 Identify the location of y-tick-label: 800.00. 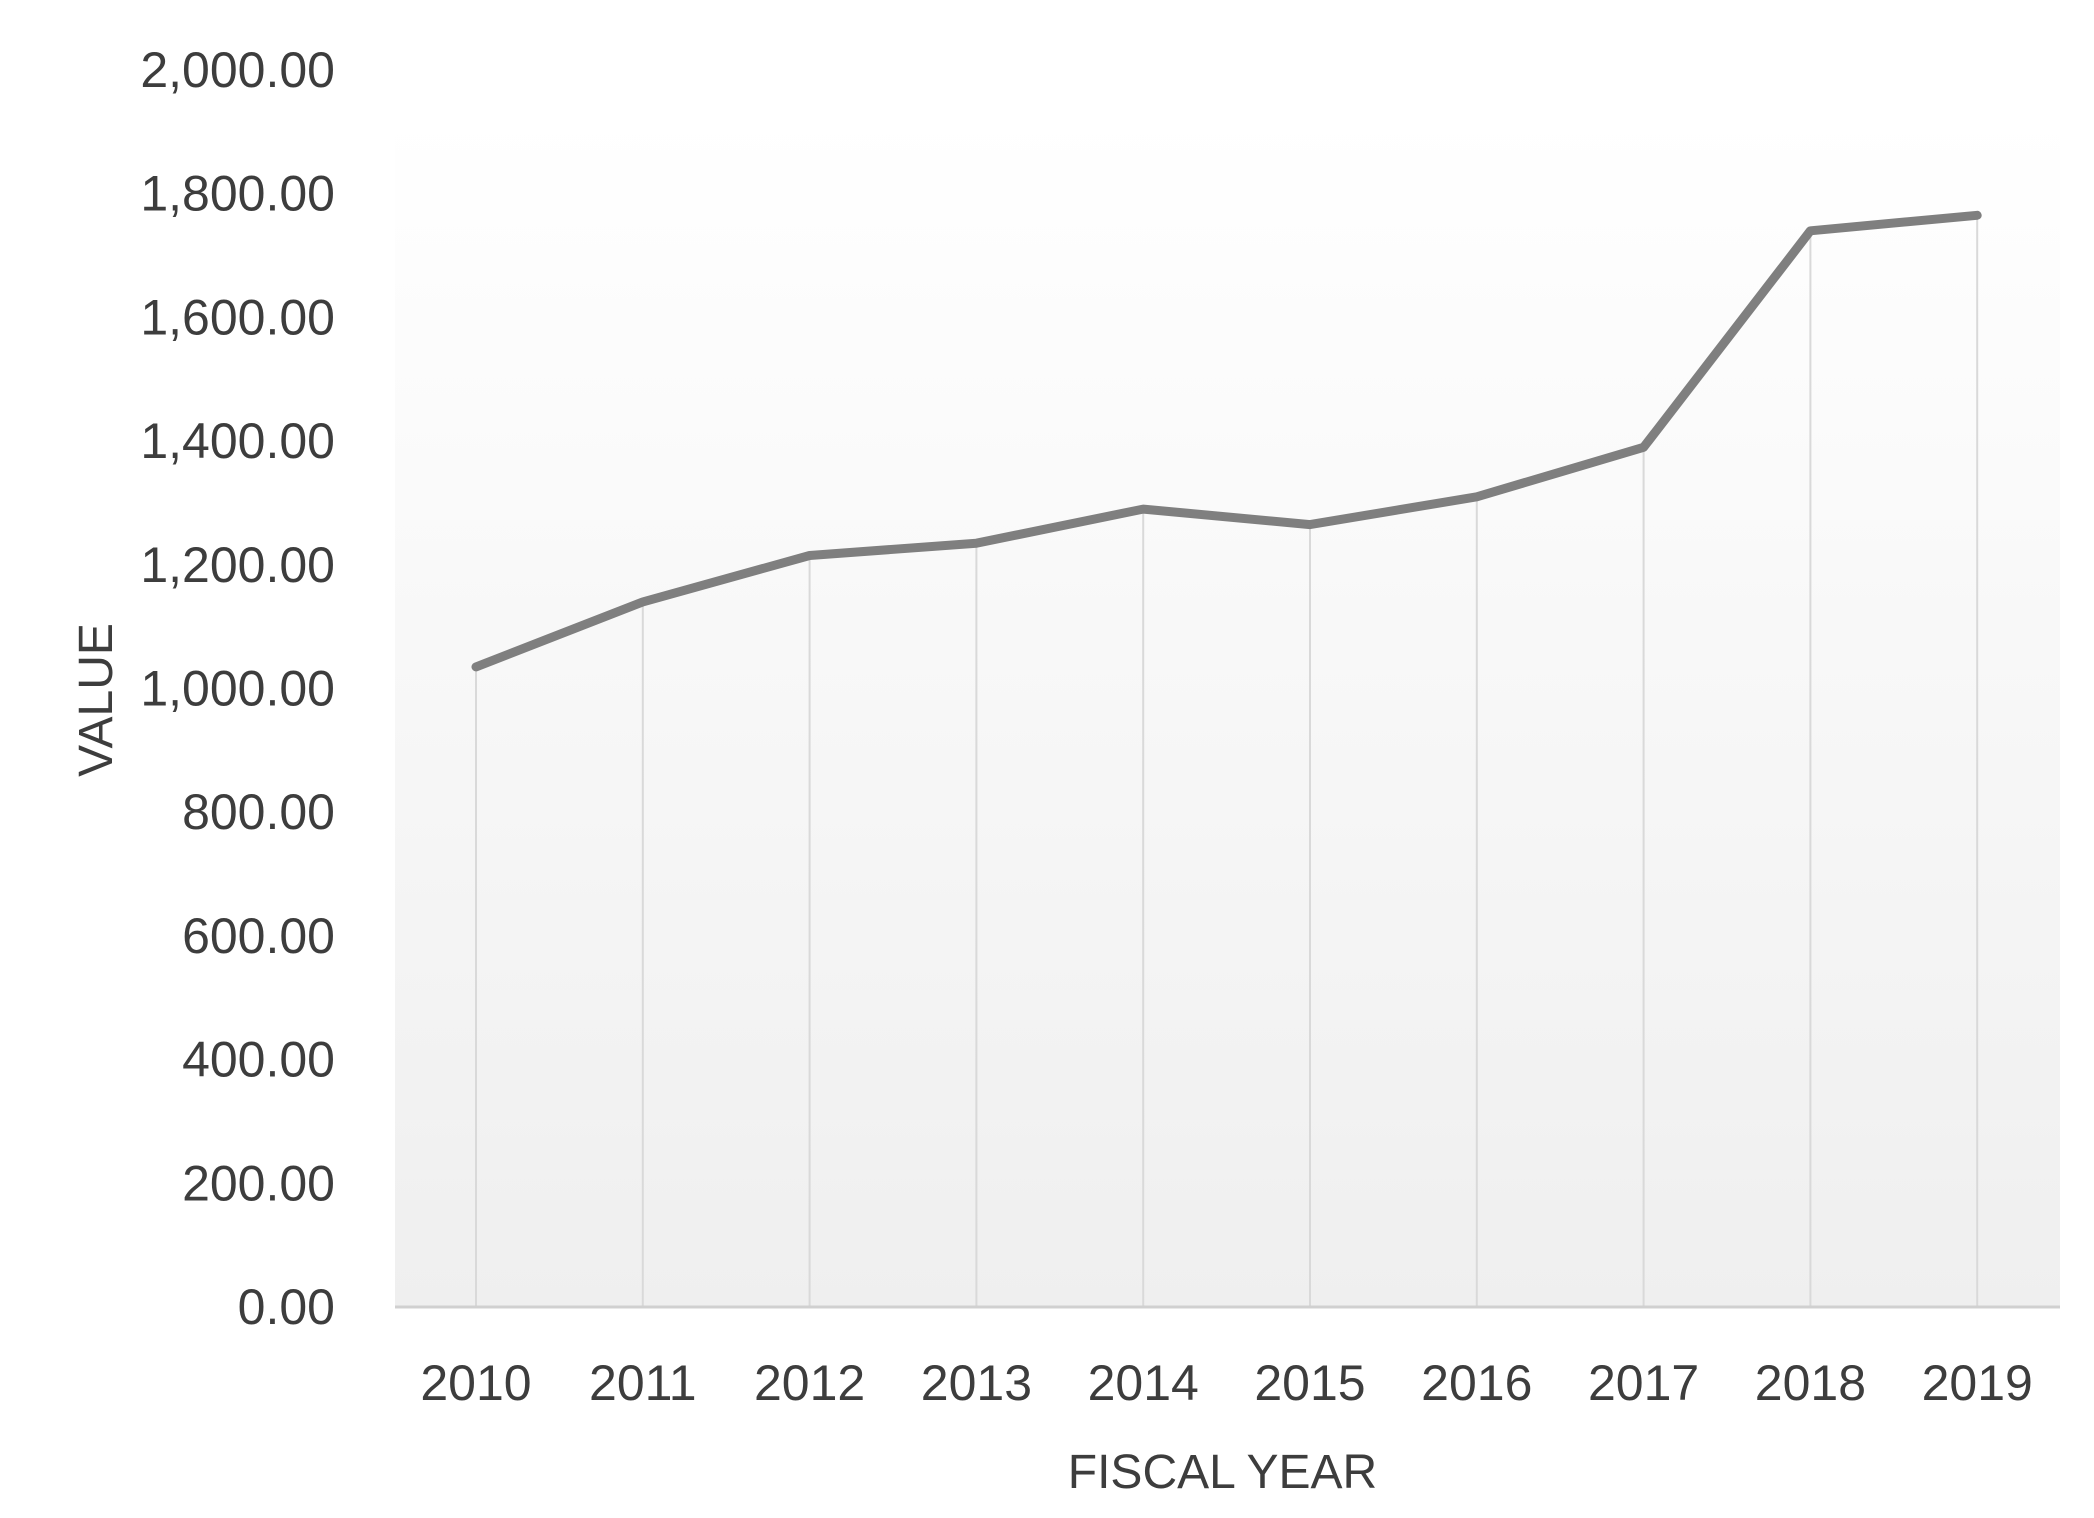
(258, 812).